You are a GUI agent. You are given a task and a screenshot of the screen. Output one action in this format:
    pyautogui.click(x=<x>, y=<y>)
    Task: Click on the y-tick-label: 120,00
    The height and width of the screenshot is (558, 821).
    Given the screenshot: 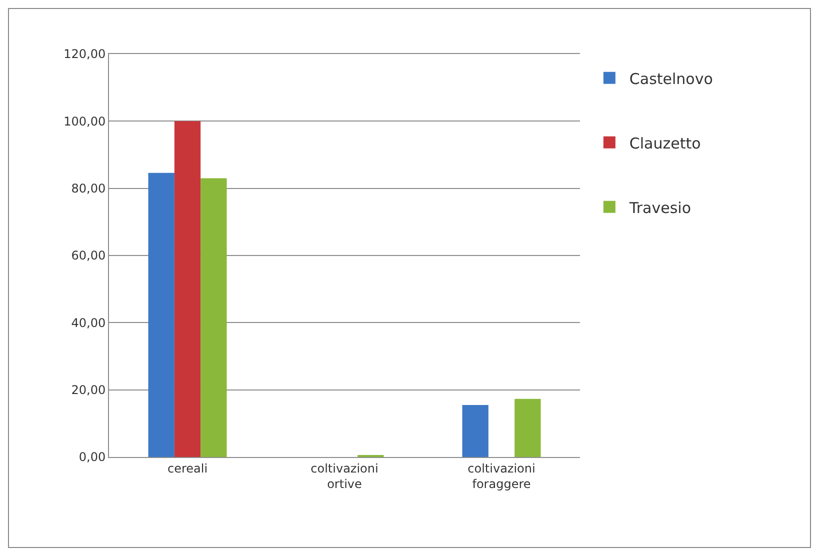 What is the action you would take?
    pyautogui.click(x=85, y=54)
    